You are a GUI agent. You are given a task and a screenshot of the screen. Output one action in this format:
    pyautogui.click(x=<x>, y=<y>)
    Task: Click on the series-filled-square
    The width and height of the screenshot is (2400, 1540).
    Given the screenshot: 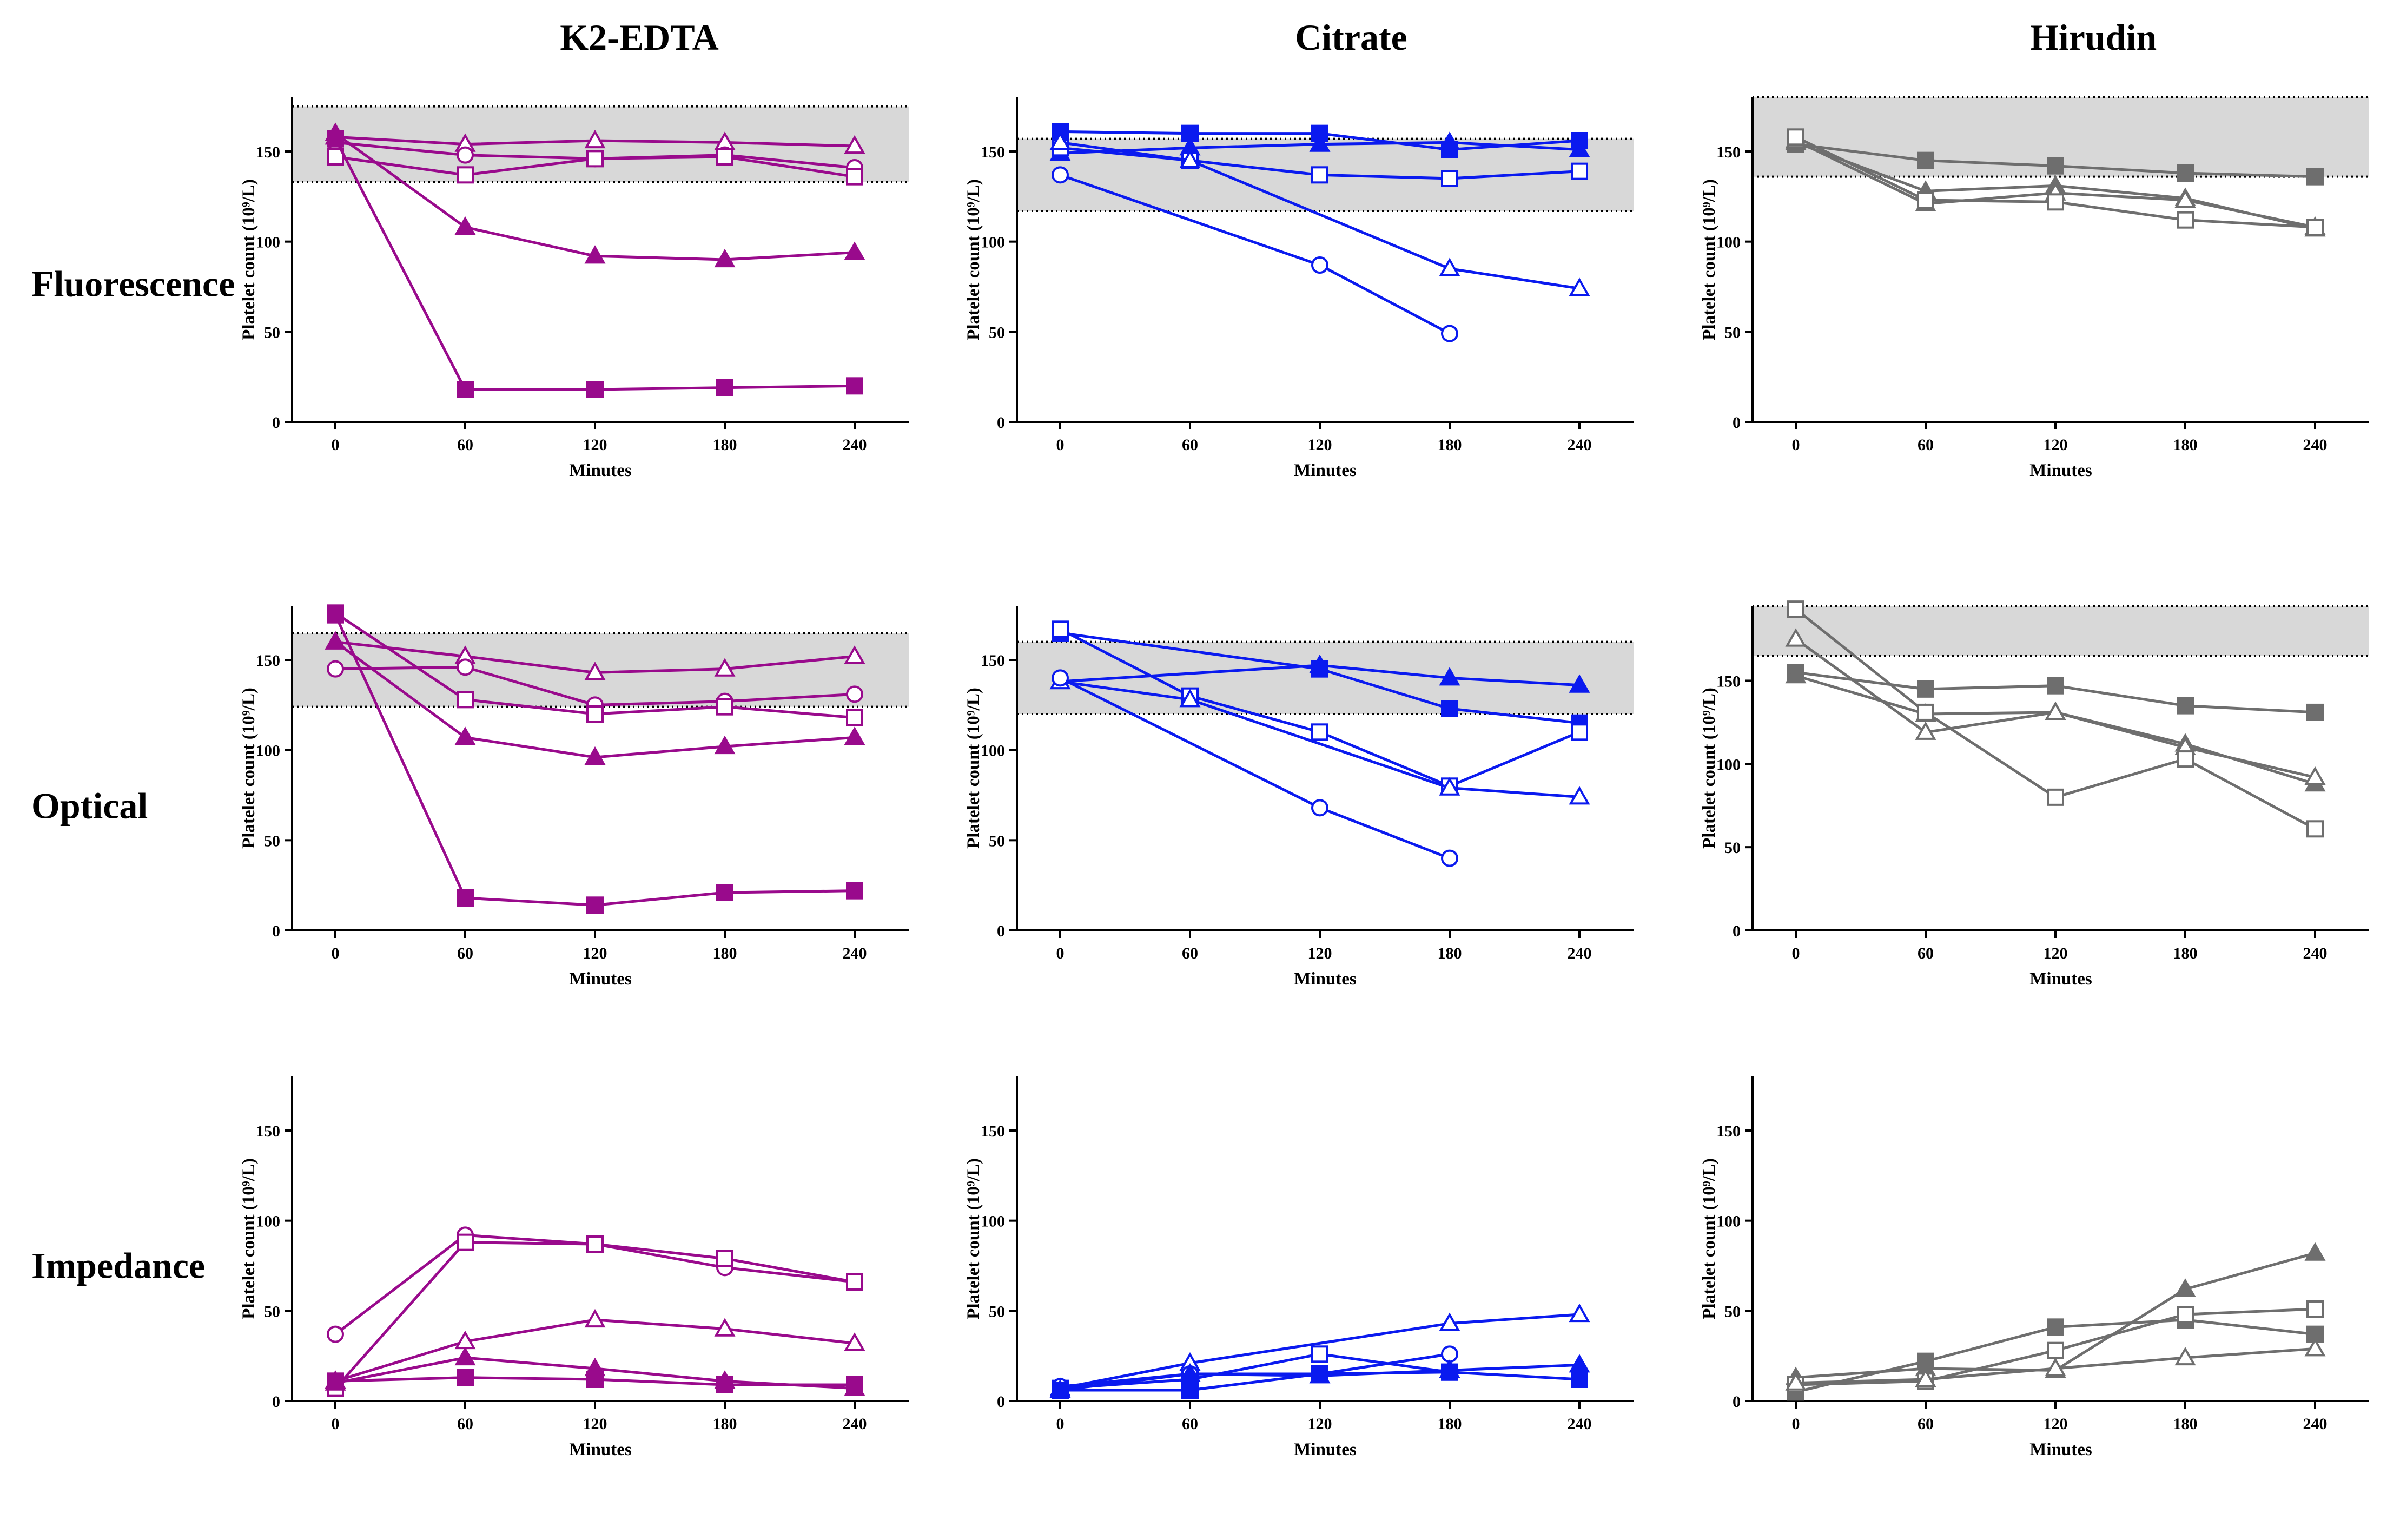 What is the action you would take?
    pyautogui.click(x=595, y=264)
    